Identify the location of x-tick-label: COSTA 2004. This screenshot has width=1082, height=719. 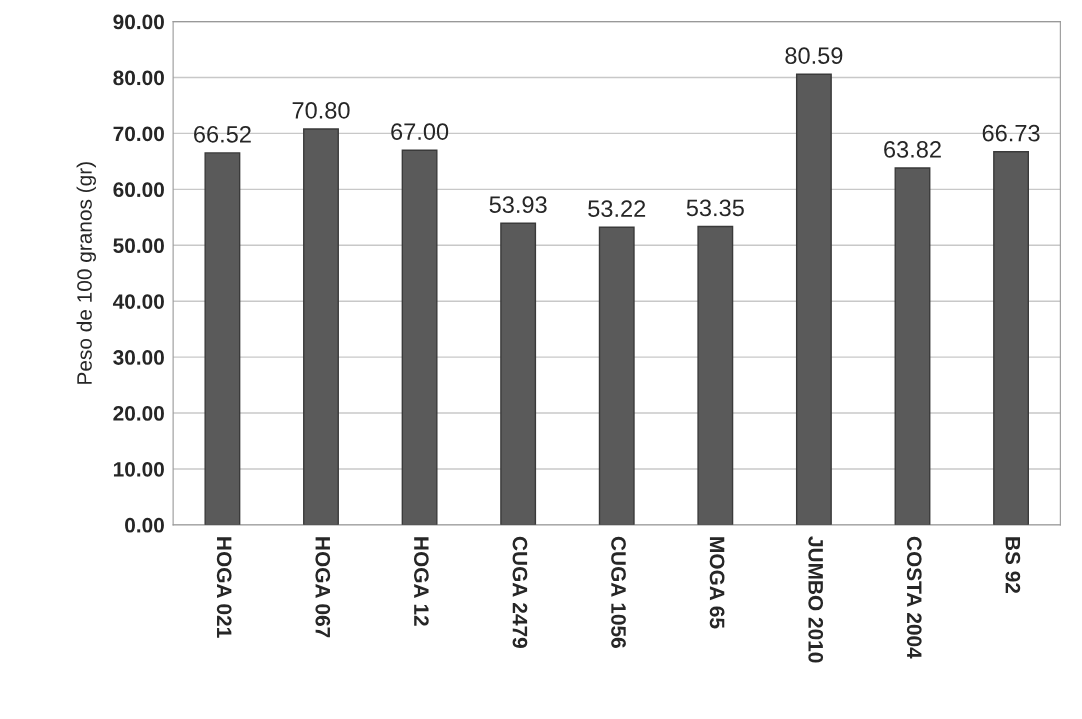
(914, 597).